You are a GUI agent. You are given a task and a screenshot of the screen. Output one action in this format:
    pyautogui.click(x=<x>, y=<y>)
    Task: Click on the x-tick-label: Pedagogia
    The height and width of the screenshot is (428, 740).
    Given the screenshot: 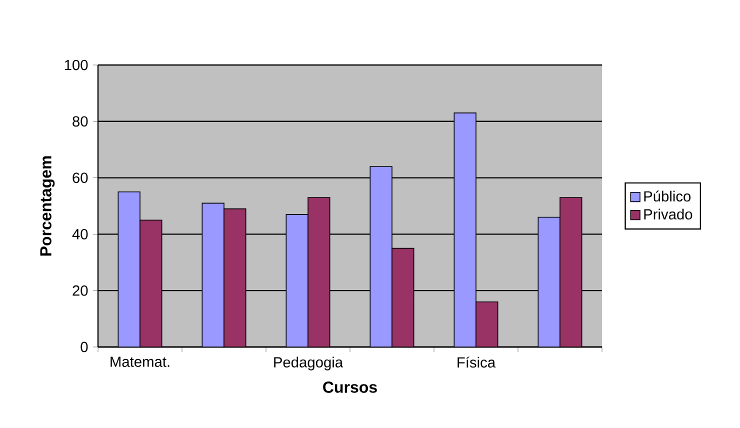 What is the action you would take?
    pyautogui.click(x=309, y=363)
    